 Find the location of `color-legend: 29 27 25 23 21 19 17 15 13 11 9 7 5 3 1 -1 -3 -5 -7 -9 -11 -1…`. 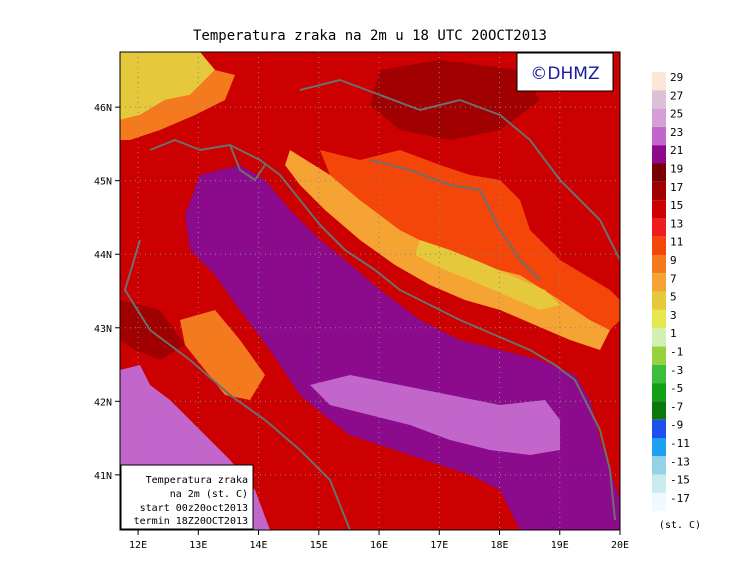

color-legend: 29 27 25 23 21 19 17 15 13 11 9 7 5 3 1 -1 -3 -5 -7 -9 -11 -1… is located at coordinates (671, 291).